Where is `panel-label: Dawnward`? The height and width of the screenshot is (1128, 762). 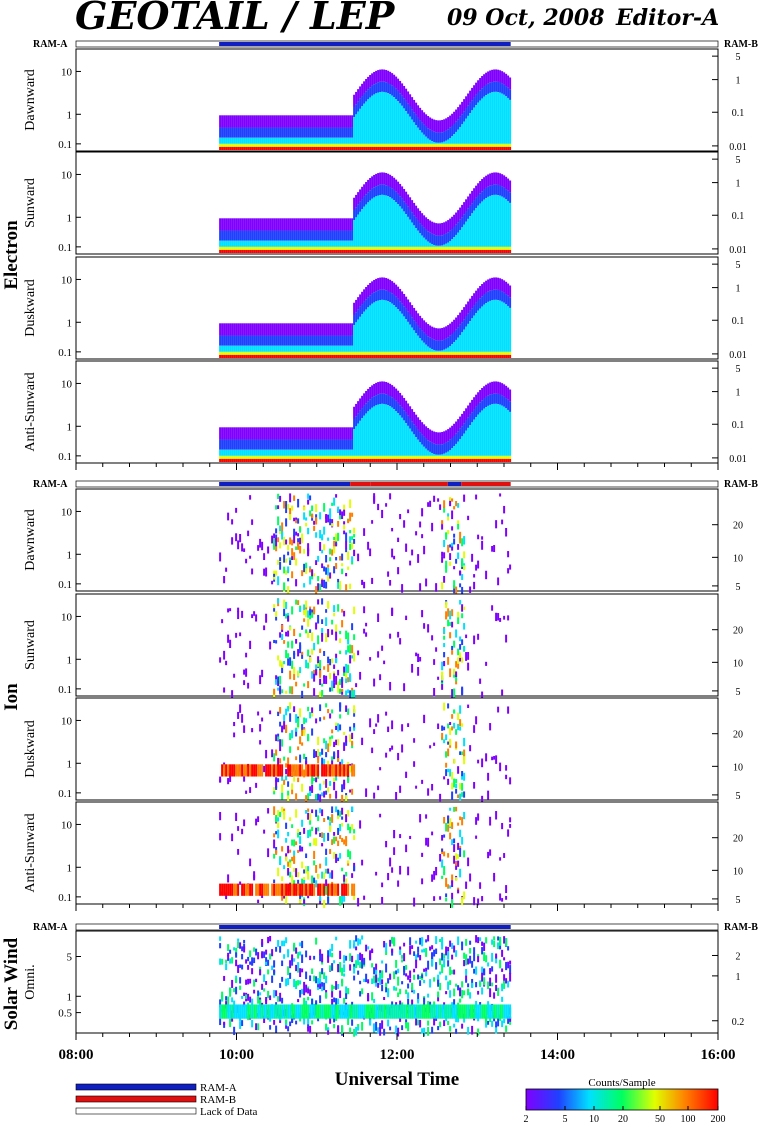
panel-label: Dawnward is located at coordinates (30, 99).